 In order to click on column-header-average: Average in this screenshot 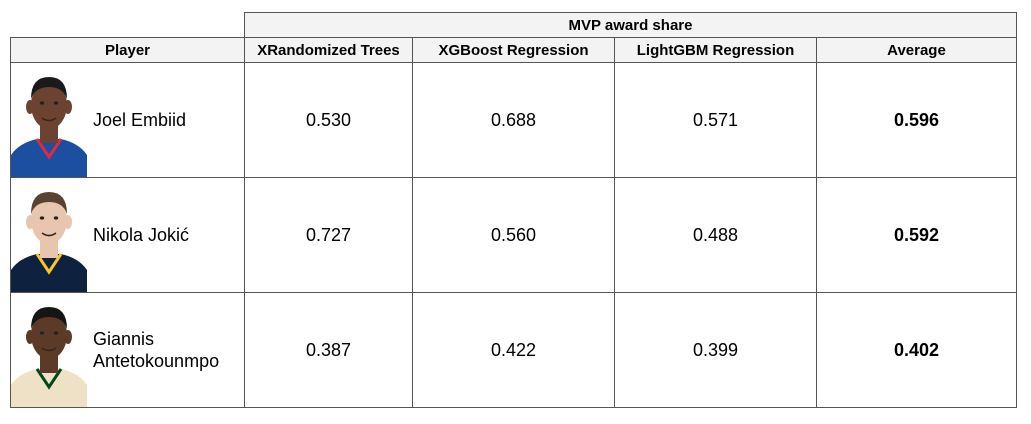, I will do `click(916, 50)`.